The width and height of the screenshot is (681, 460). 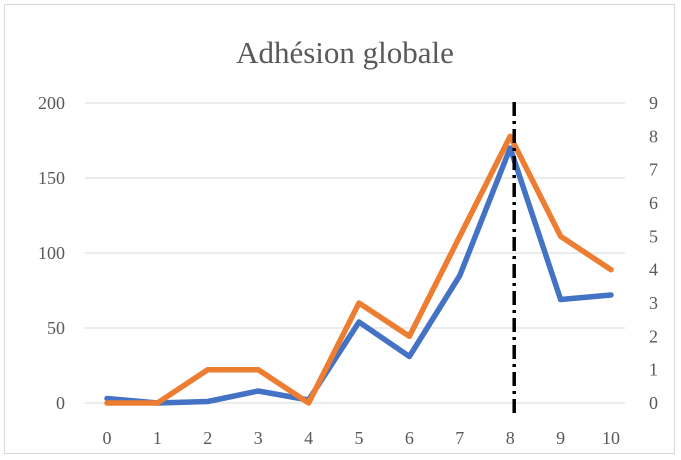 I want to click on x-tick-label: 2, so click(x=207, y=438).